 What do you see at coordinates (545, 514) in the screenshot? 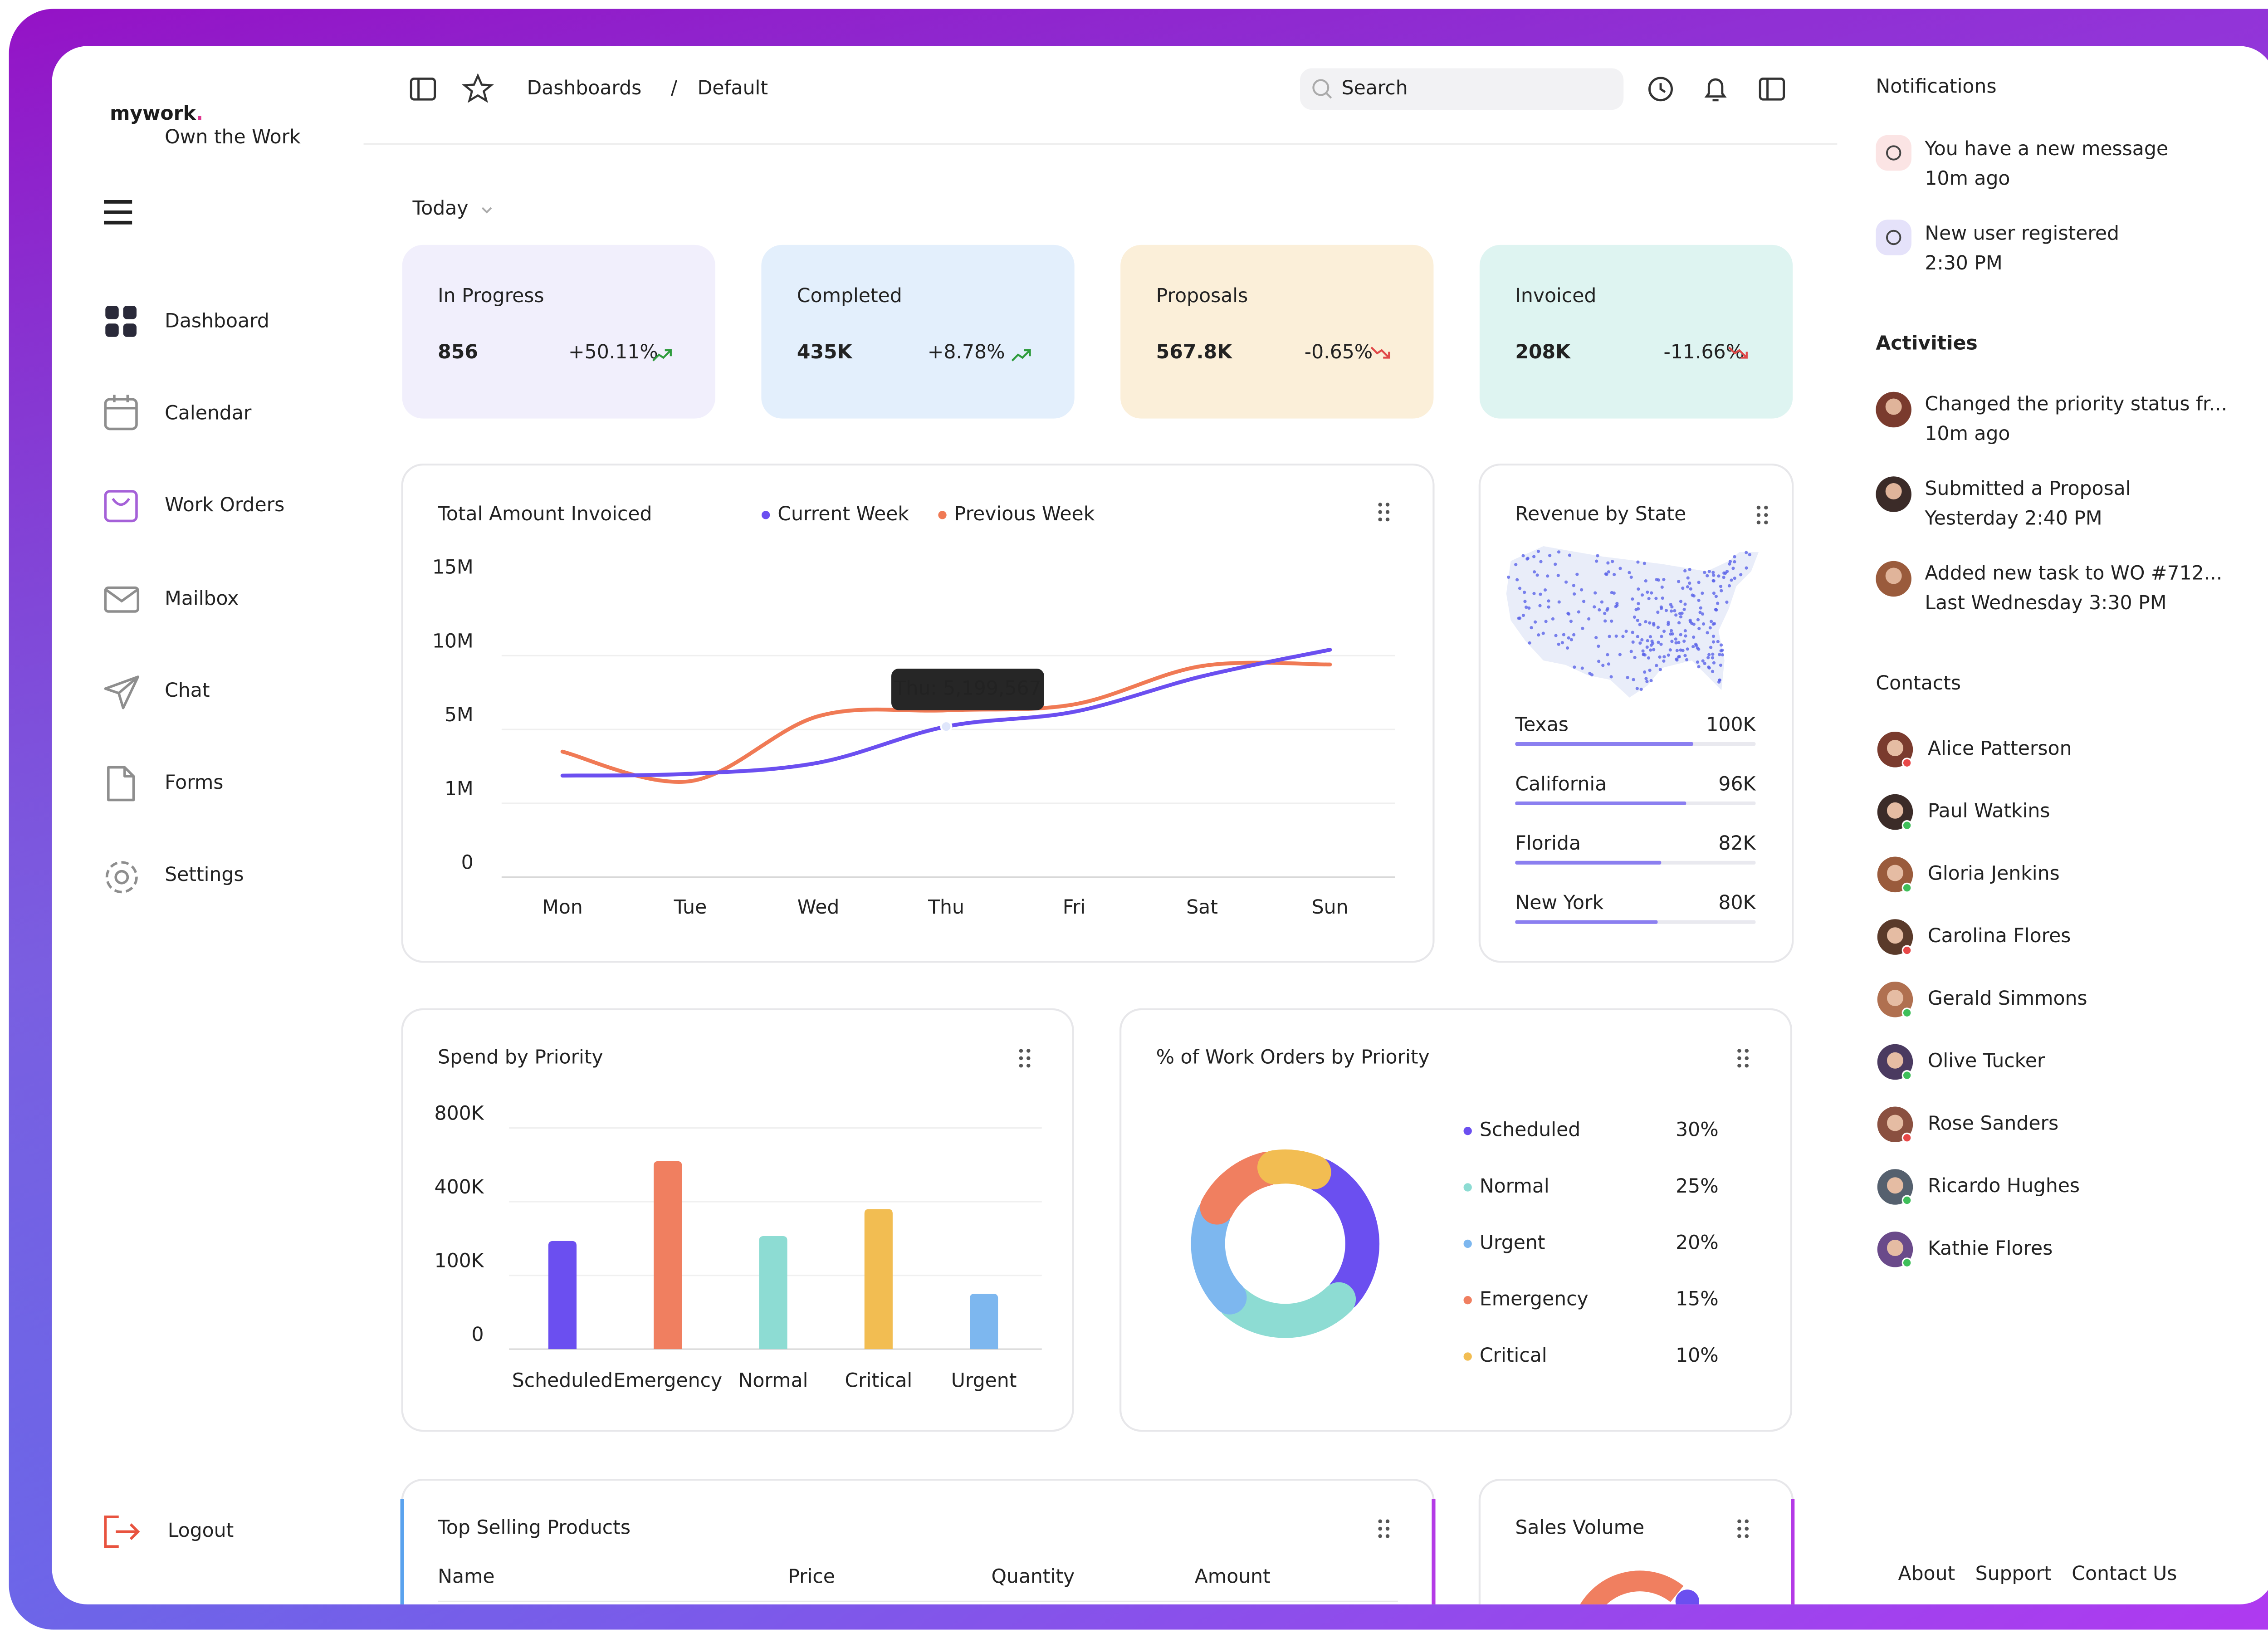
I see `chart-title: Total Amount Invoiced` at bounding box center [545, 514].